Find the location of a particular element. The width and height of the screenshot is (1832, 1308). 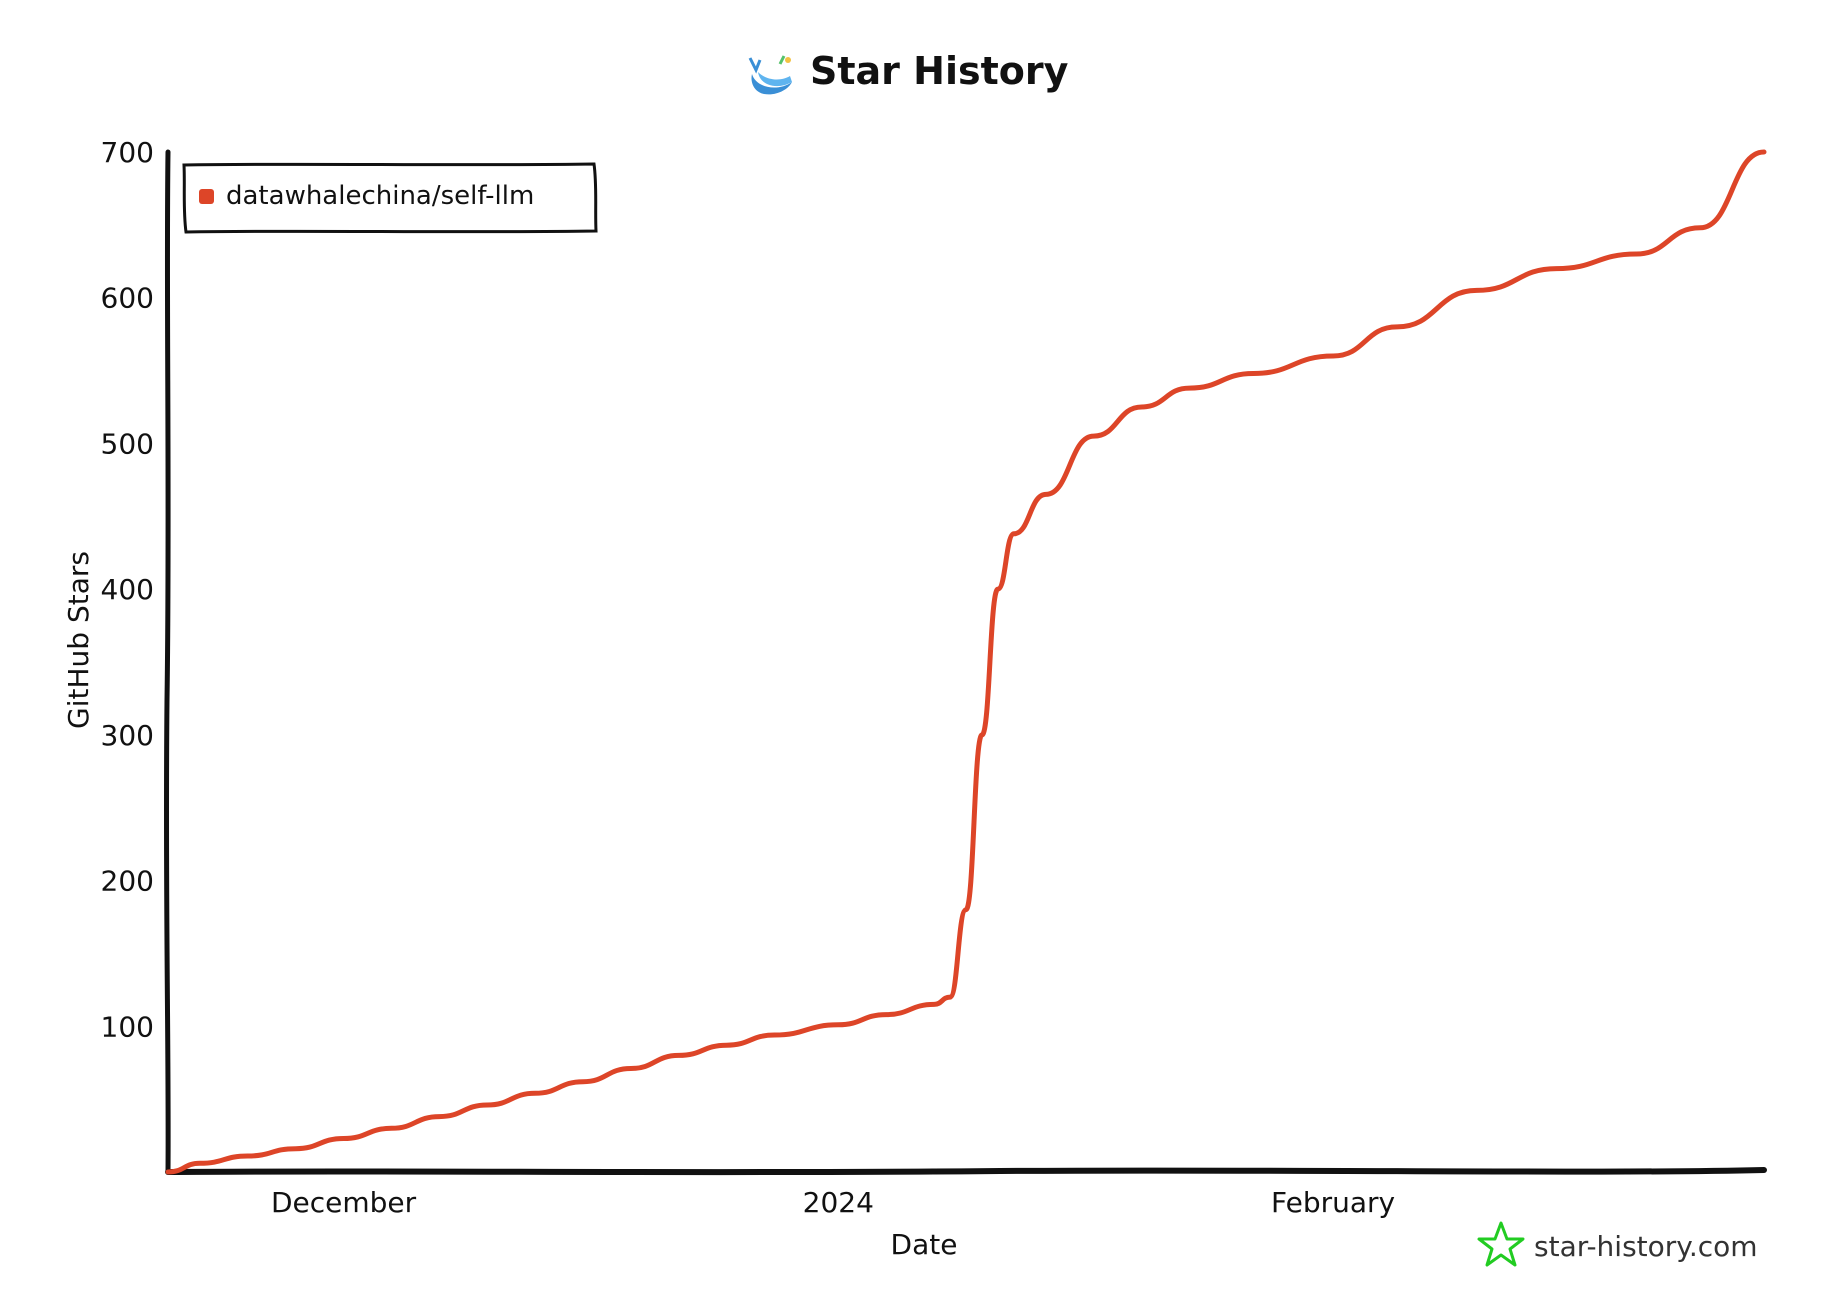

y-tick-labels: 100 200 300 400 500 600 700 is located at coordinates (127, 589).